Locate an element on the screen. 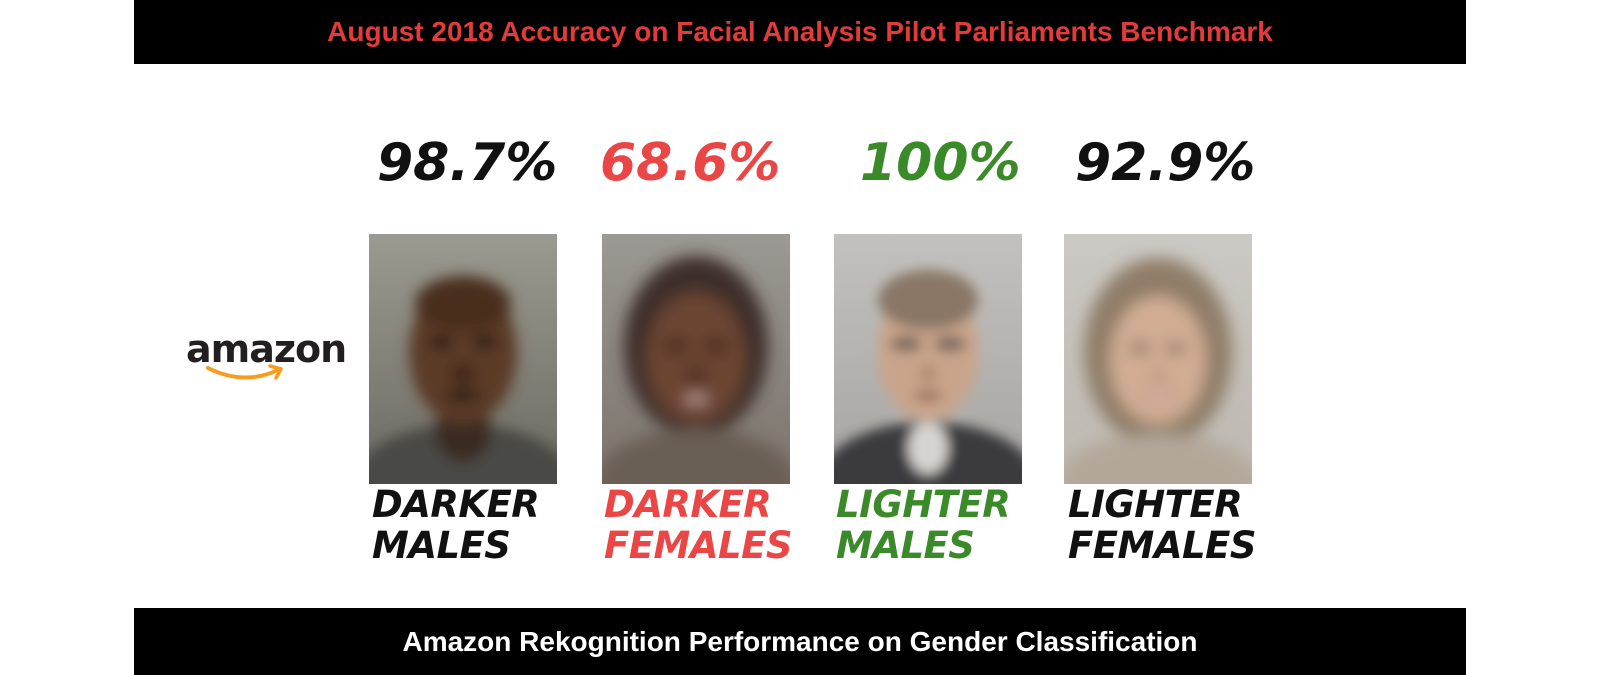 This screenshot has height=675, width=1600. label-darker-males-line2: MALES is located at coordinates (441, 545).